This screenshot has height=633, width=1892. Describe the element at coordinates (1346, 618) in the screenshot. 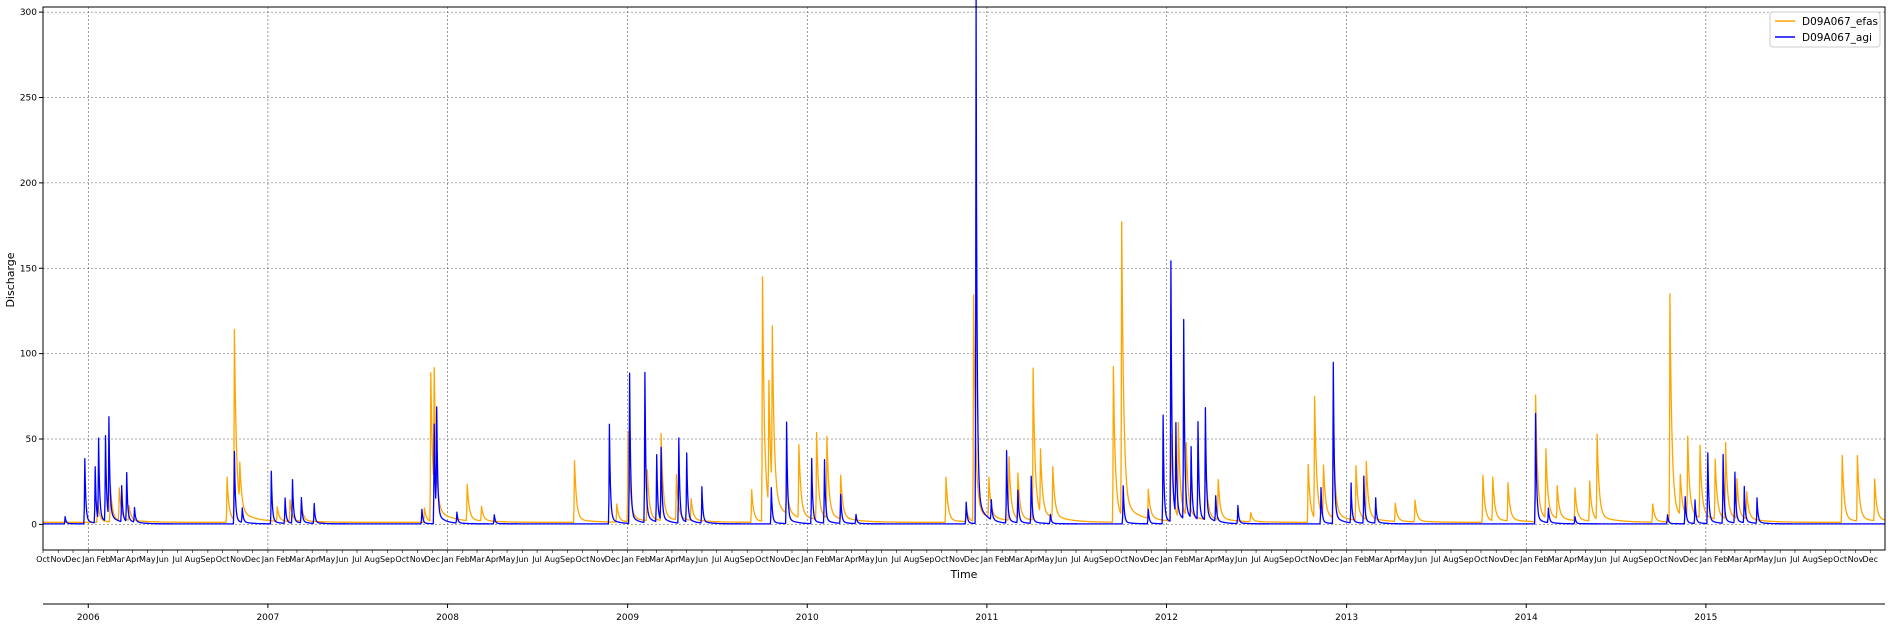

I see `year-label: 2013` at that location.